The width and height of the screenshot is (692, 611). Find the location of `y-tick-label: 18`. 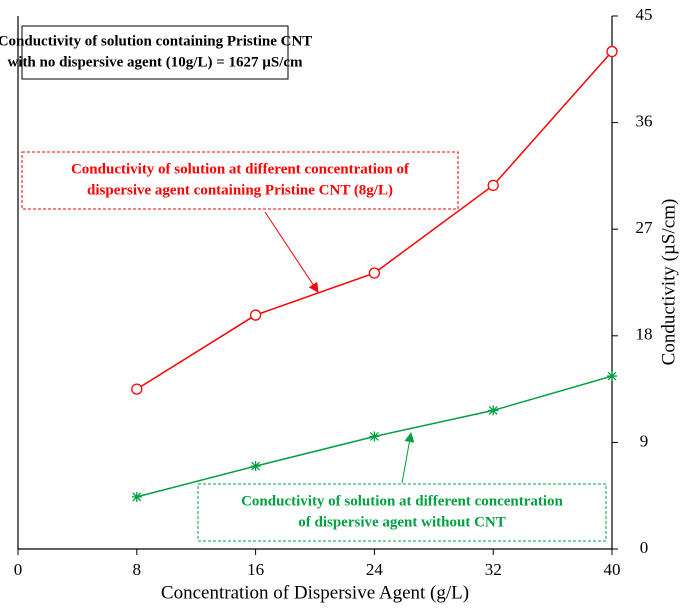

y-tick-label: 18 is located at coordinates (644, 334).